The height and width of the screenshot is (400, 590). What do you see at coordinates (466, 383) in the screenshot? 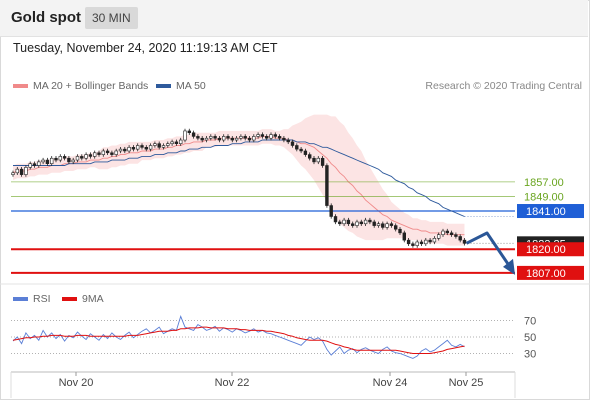
I see `x-tick-label-3: Nov 25` at bounding box center [466, 383].